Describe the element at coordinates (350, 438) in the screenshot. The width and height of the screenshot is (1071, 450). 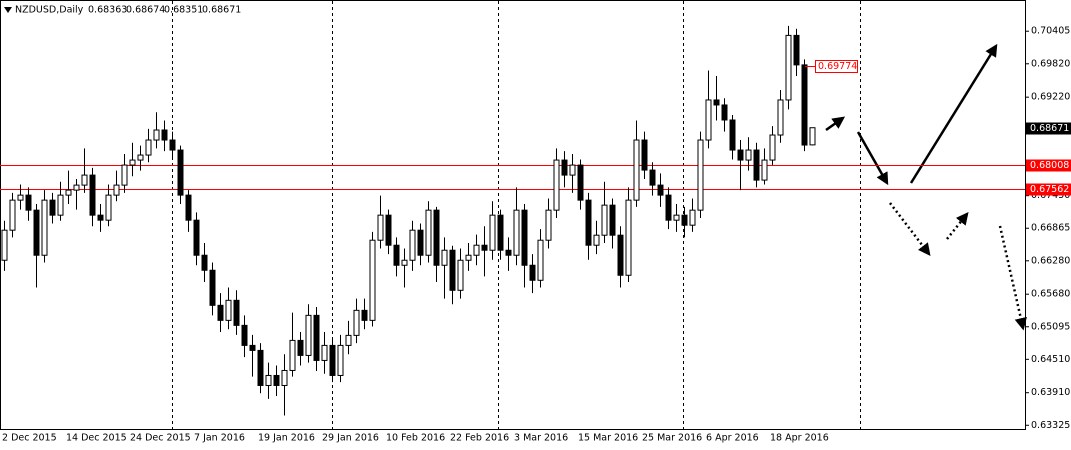
I see `x-tick-label: 29 Jan 2016` at that location.